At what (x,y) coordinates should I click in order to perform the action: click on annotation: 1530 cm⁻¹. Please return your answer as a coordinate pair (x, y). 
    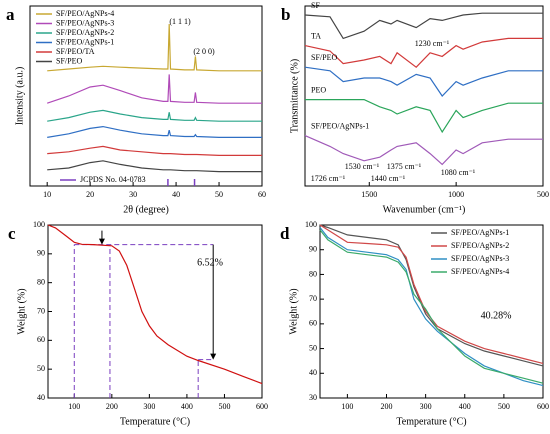
    Looking at the image, I should click on (362, 166).